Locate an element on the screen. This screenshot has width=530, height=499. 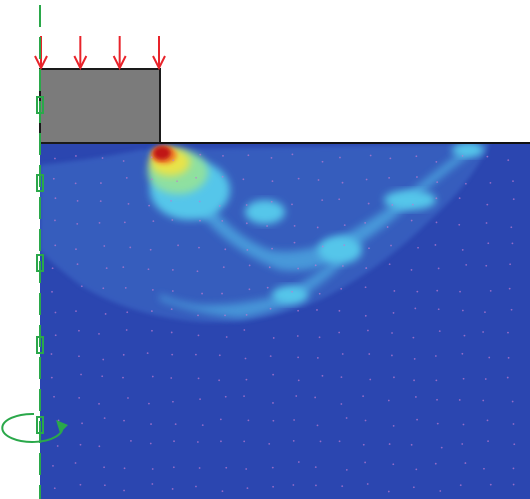
footing-block is located at coordinates (100, 106).